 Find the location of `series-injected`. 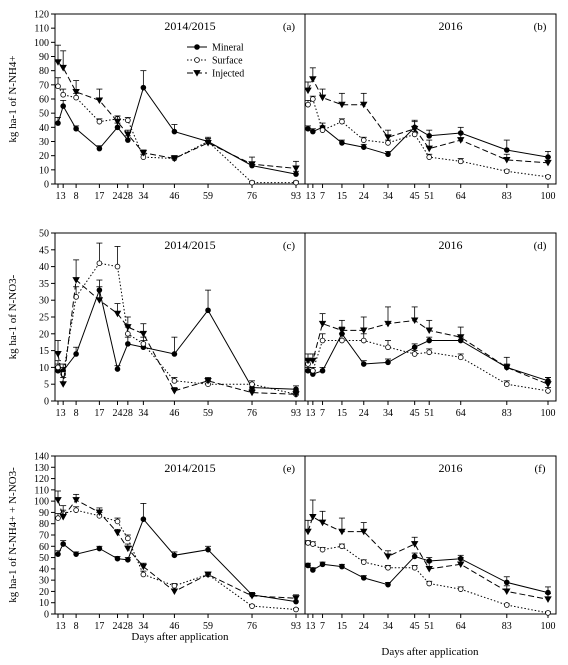

series-injected is located at coordinates (177, 328).